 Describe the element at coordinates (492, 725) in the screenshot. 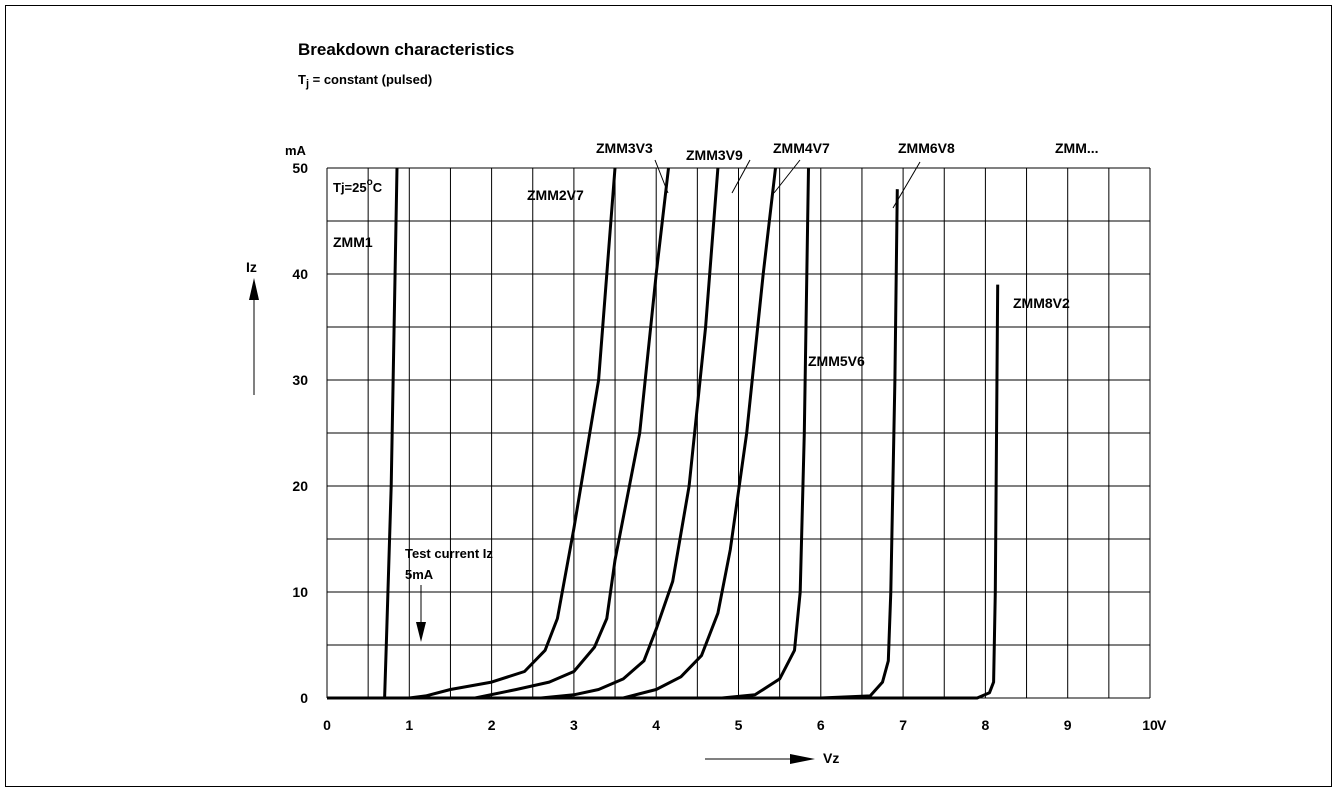

I see `x-tick-label: 2` at that location.